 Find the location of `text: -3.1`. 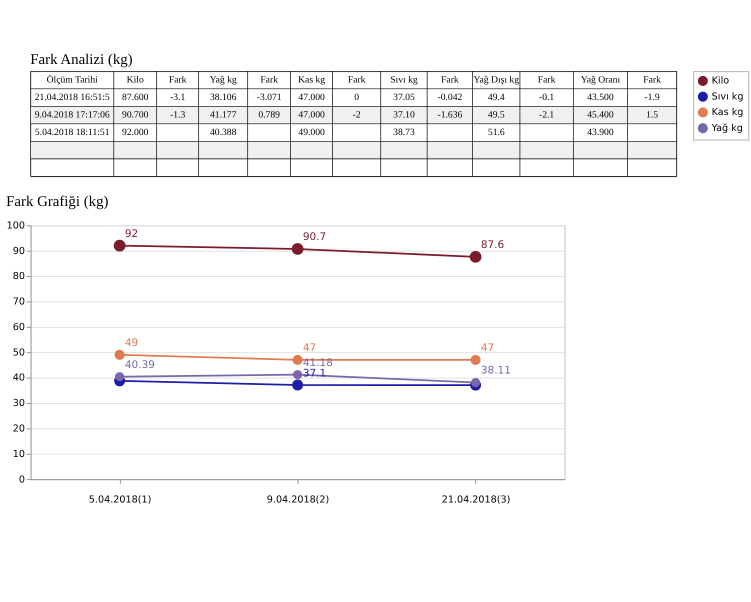

text: -3.1 is located at coordinates (178, 98).